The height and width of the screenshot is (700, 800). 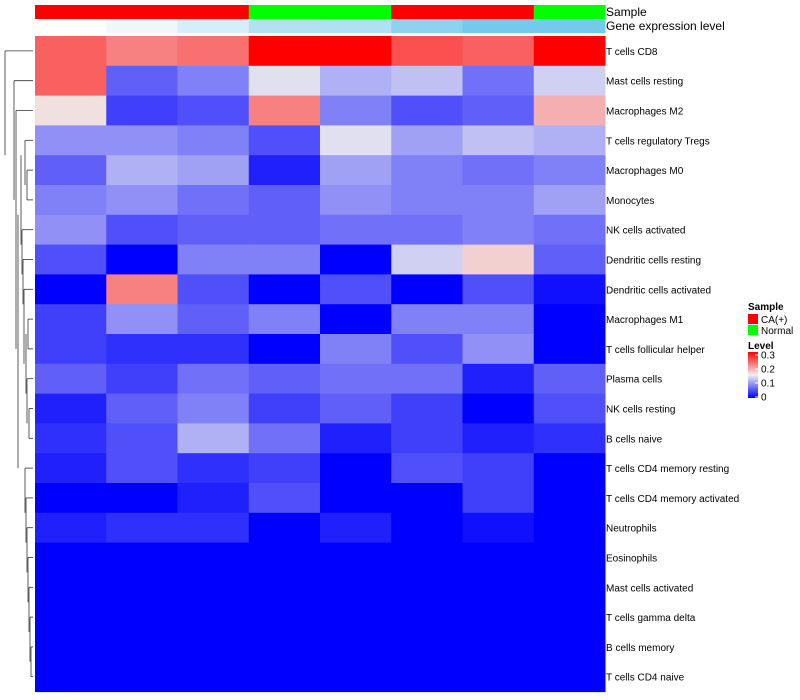 What do you see at coordinates (631, 529) in the screenshot?
I see `row-label: Neutrophils` at bounding box center [631, 529].